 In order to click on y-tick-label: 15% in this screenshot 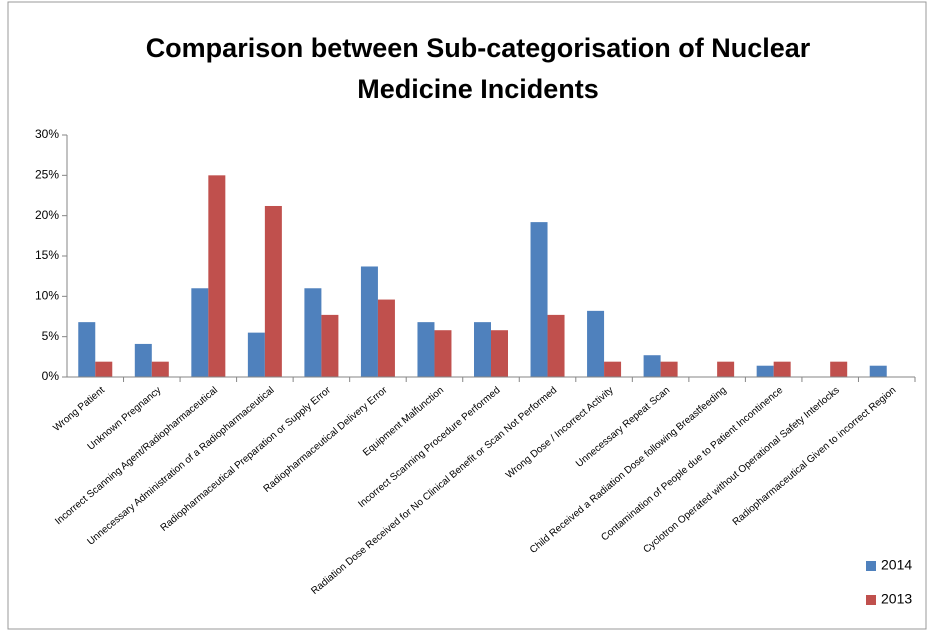, I will do `click(47, 255)`.